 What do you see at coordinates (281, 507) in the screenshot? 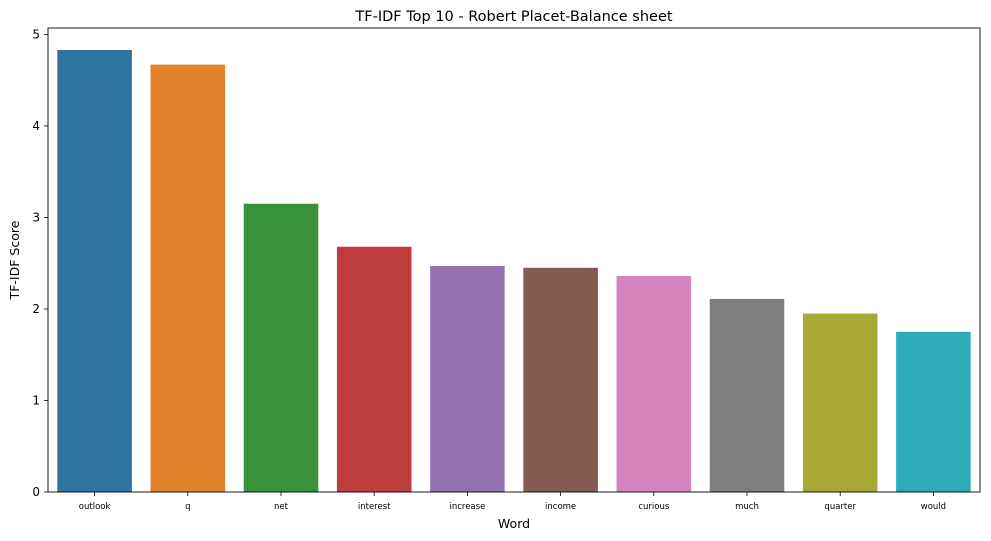
I see `x-tick-label: net` at bounding box center [281, 507].